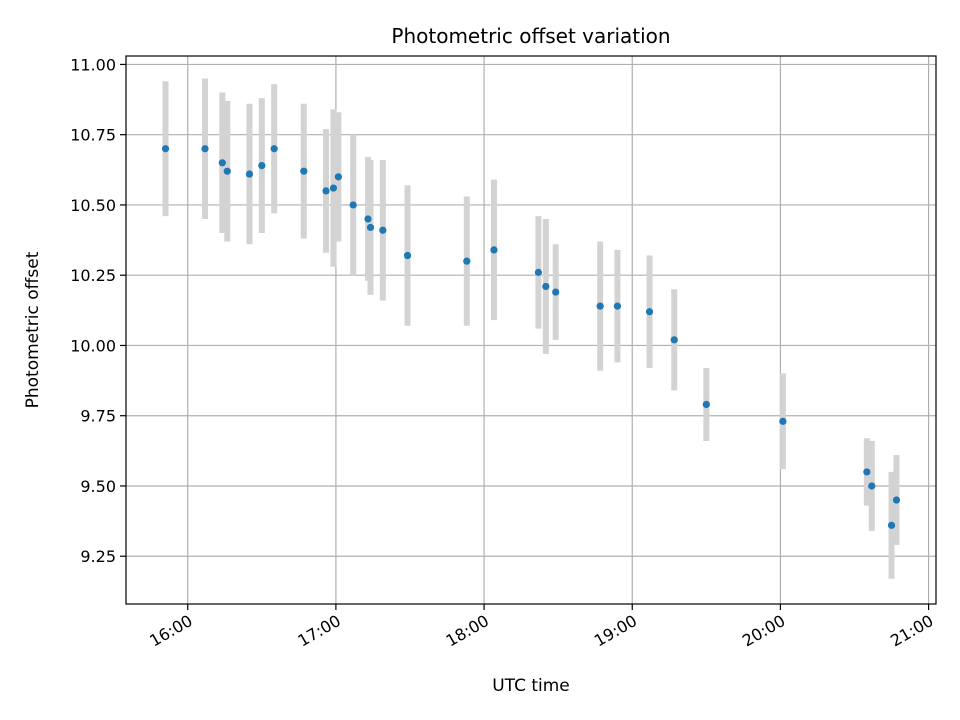 The image size is (960, 720). What do you see at coordinates (33, 329) in the screenshot?
I see `y-axis-title: Photometric offset` at bounding box center [33, 329].